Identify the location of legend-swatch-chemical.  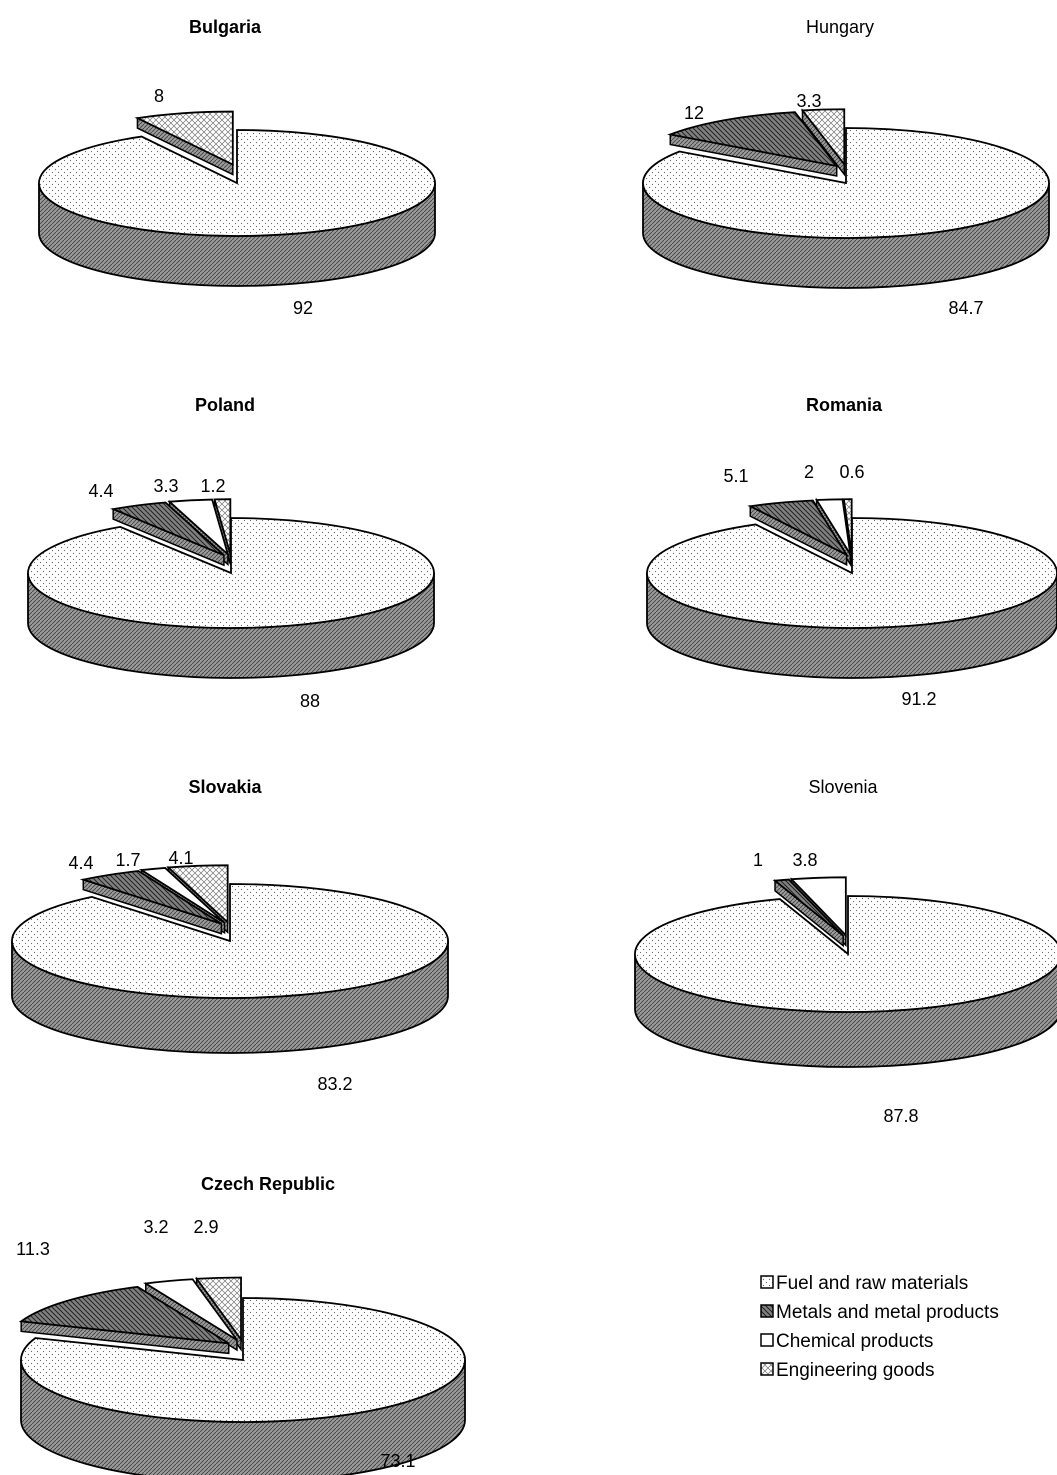
(767, 1340).